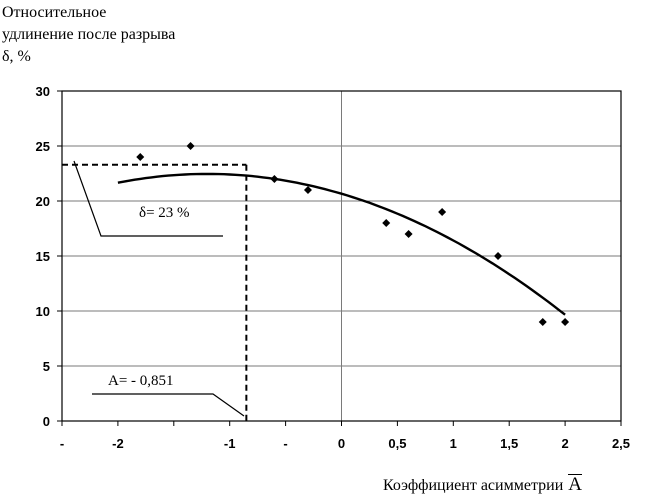  I want to click on x-tick-label: 0, so click(341, 443).